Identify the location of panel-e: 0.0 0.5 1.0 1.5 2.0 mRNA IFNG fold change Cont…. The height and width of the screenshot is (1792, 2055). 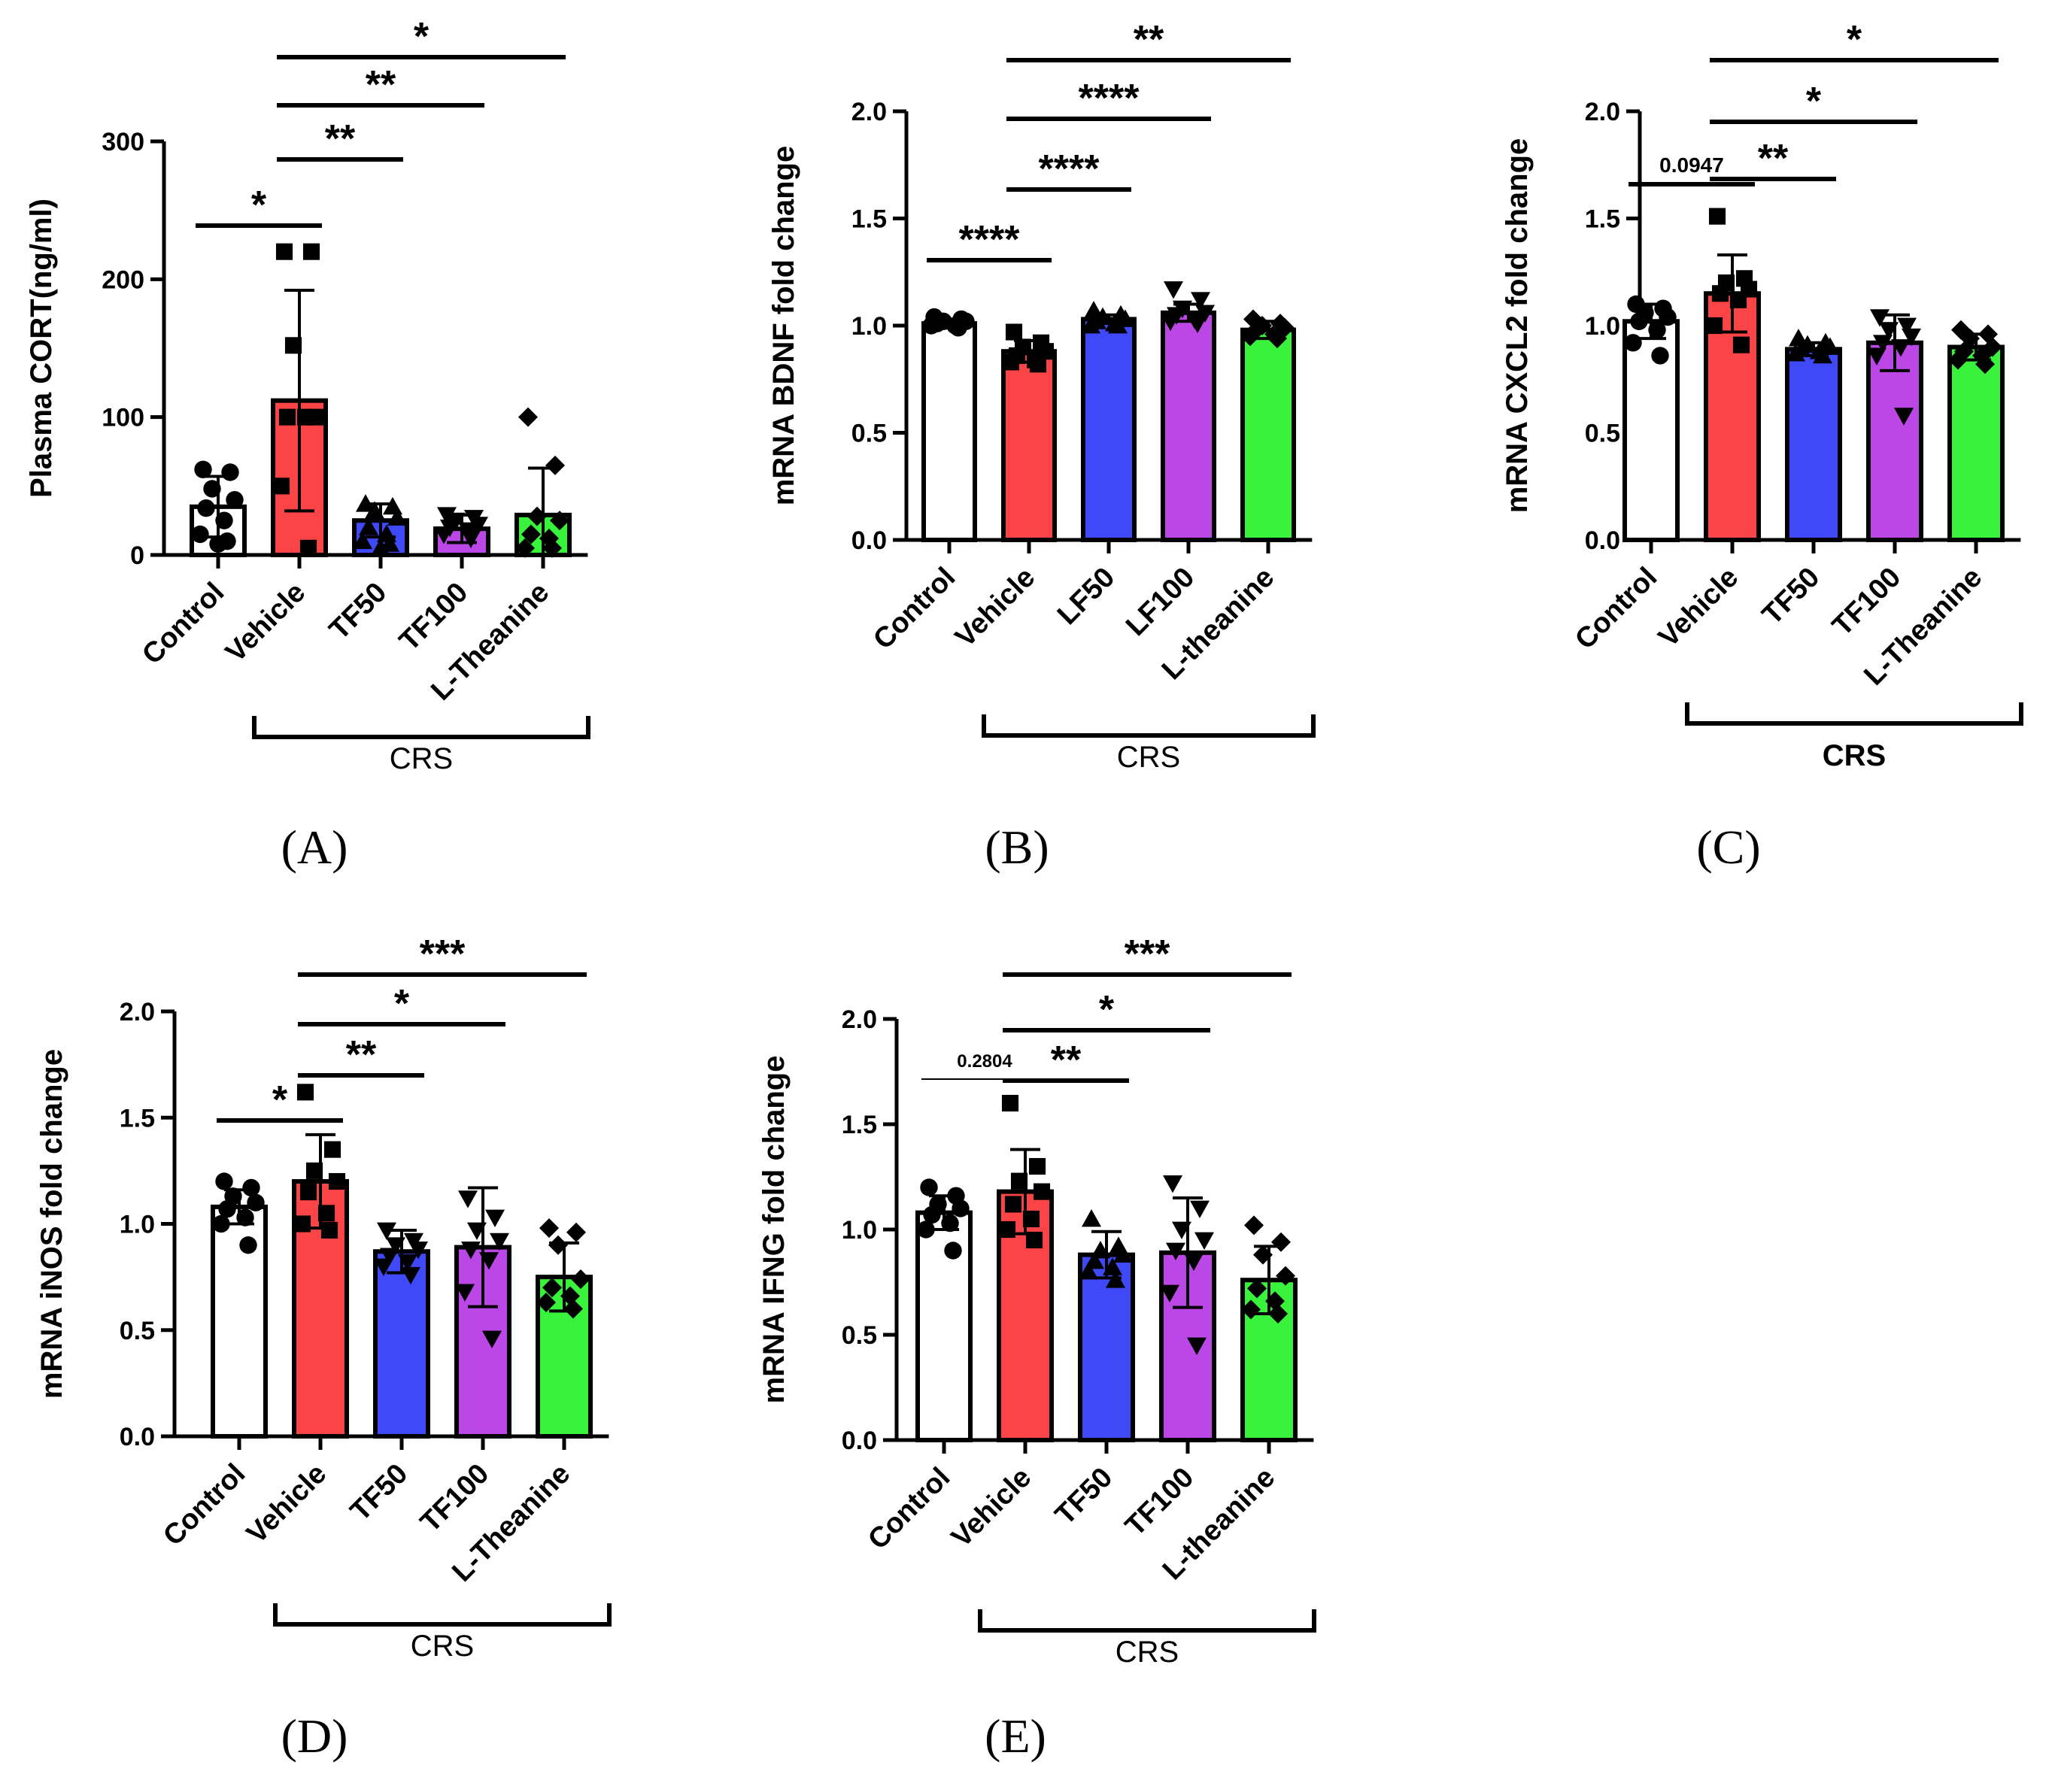
(1036, 1347).